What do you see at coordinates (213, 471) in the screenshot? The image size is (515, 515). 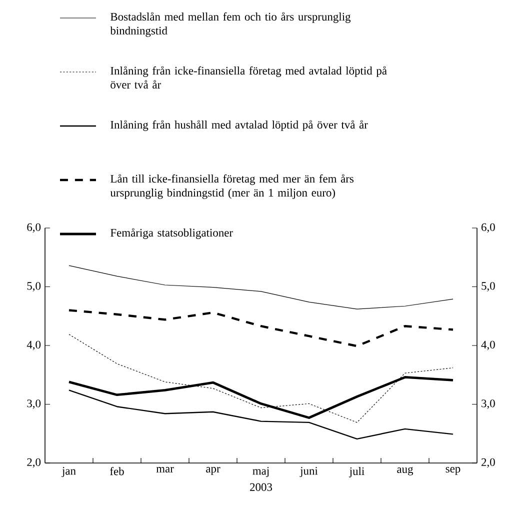 I see `x-tick-label: apr` at bounding box center [213, 471].